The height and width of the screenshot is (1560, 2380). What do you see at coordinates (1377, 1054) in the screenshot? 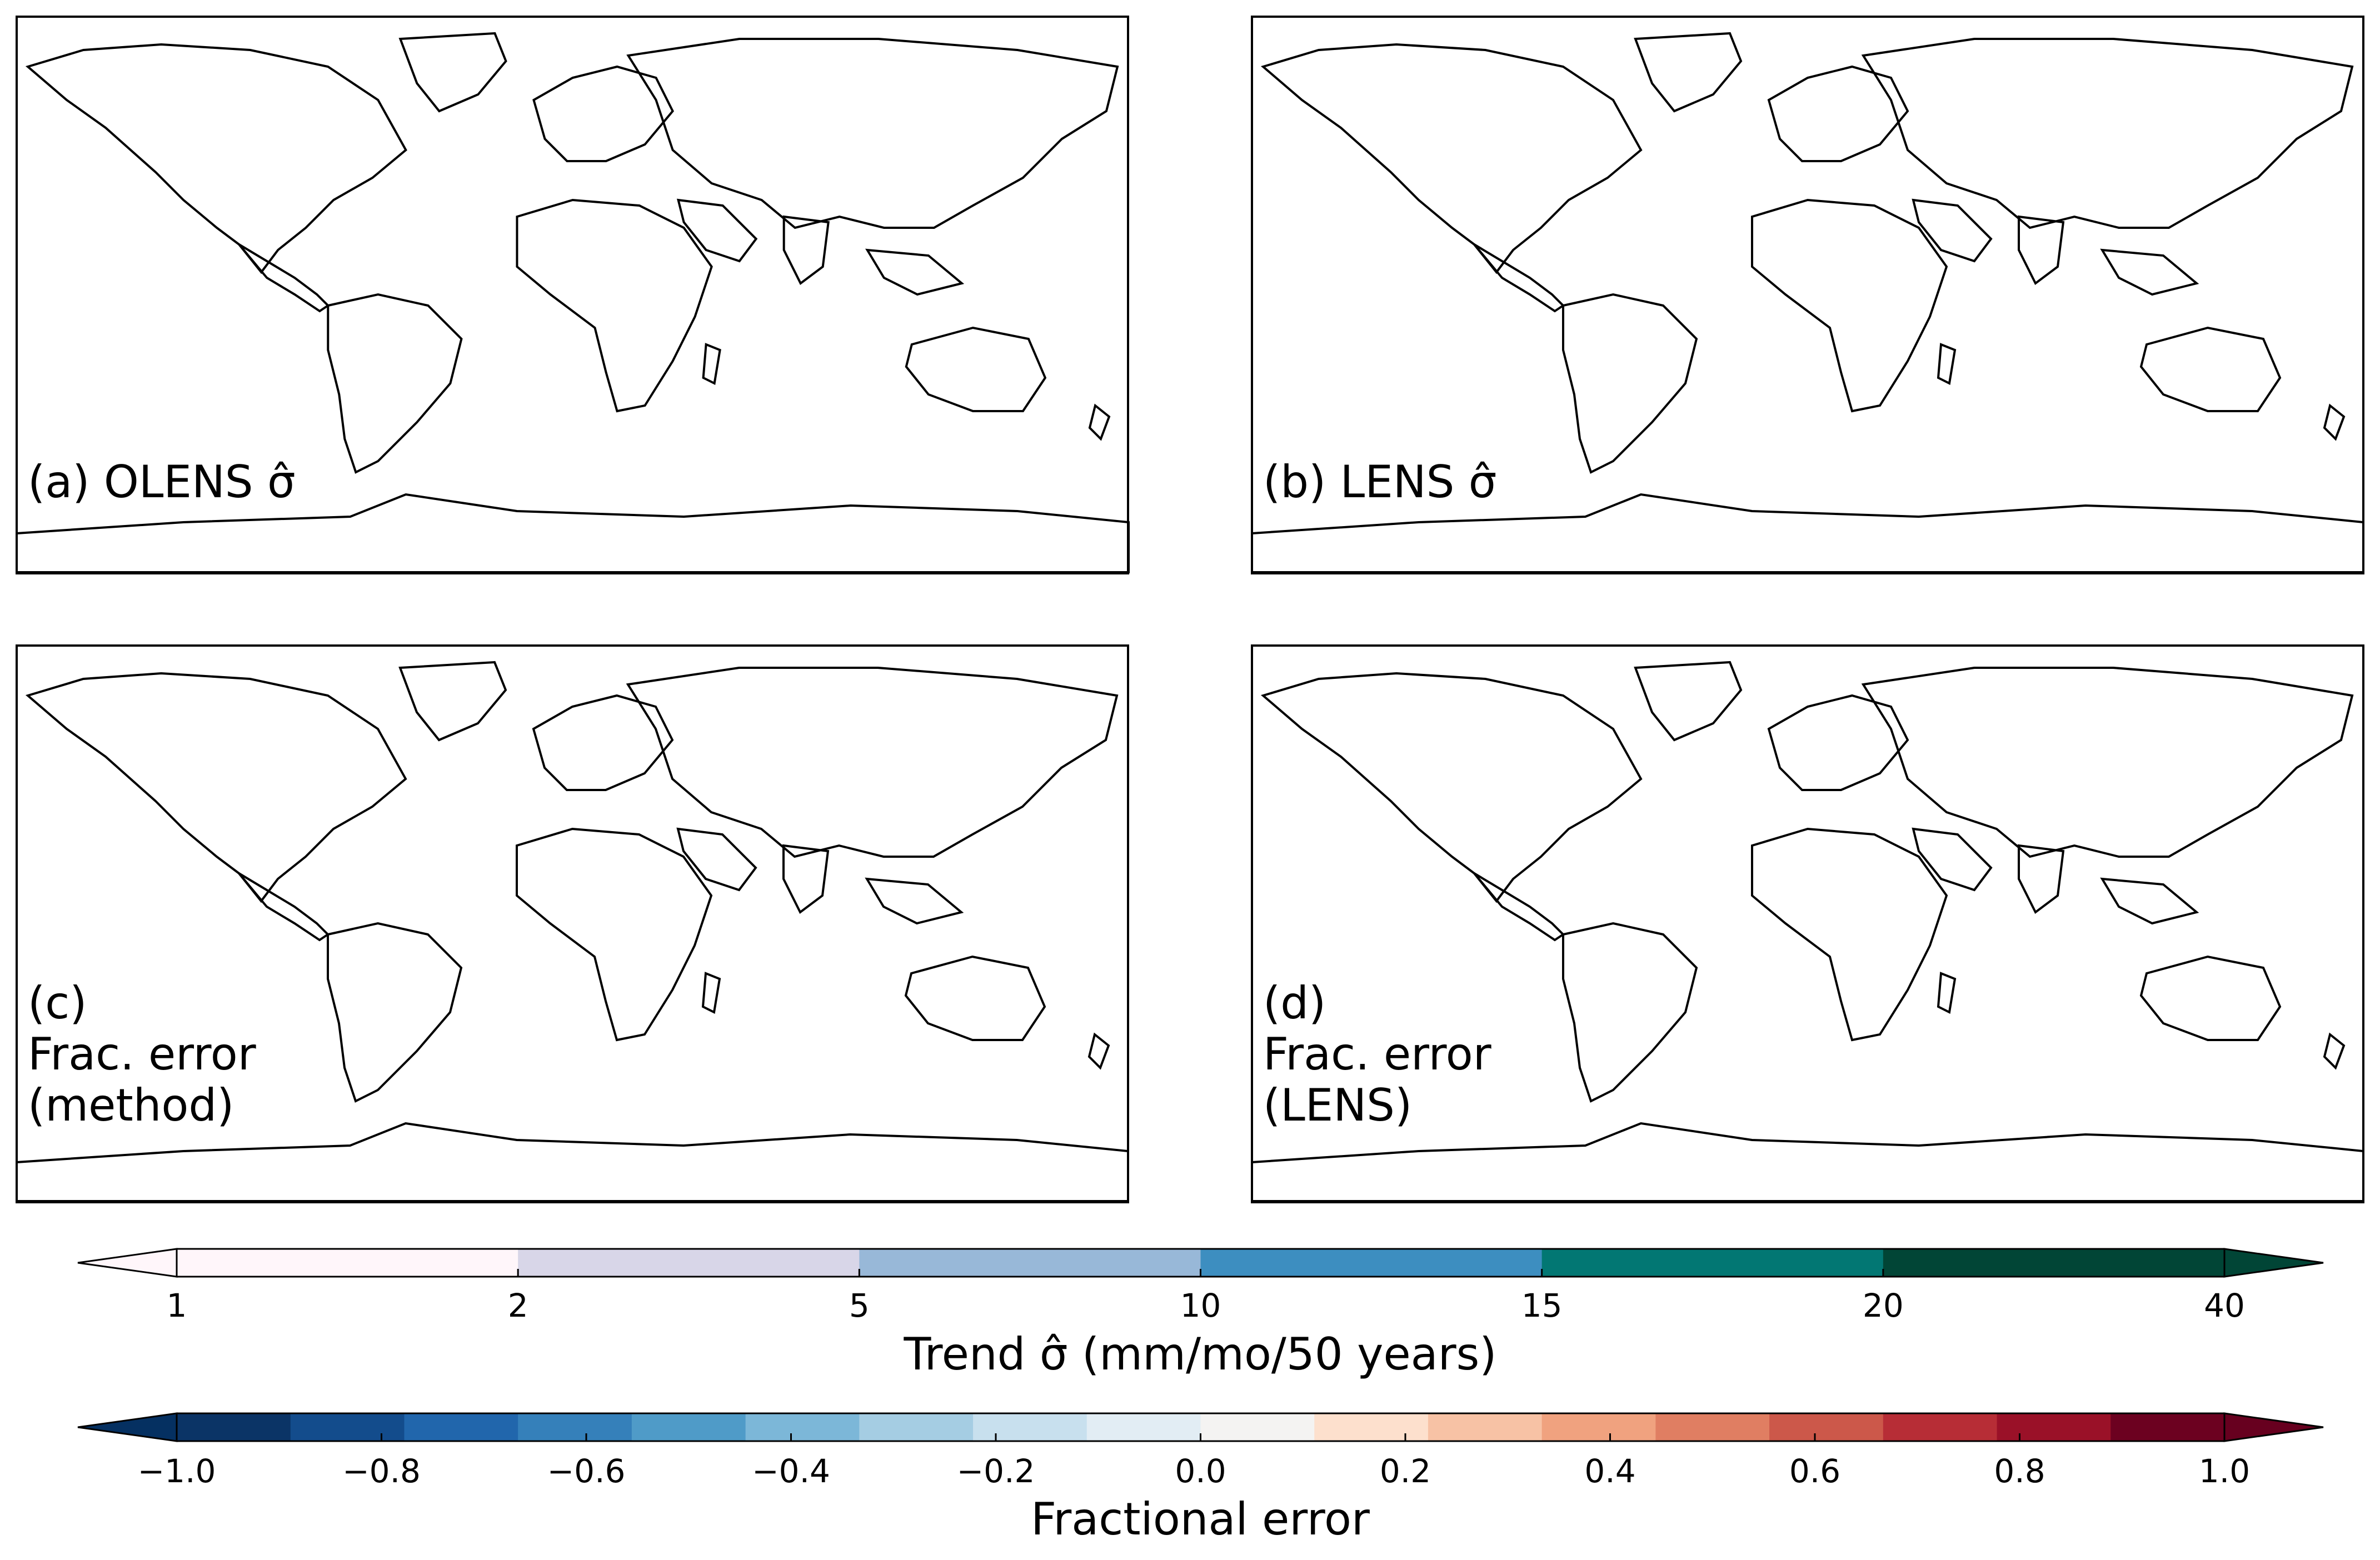
I see `panel-d-label-line2: Frac. error` at bounding box center [1377, 1054].